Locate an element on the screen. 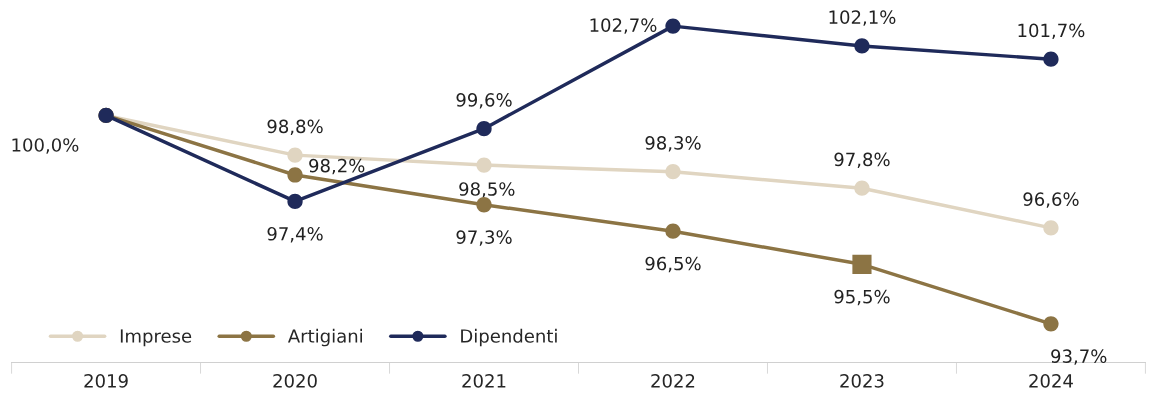 The width and height of the screenshot is (1157, 412). x-tick-label: 2019 is located at coordinates (106, 380).